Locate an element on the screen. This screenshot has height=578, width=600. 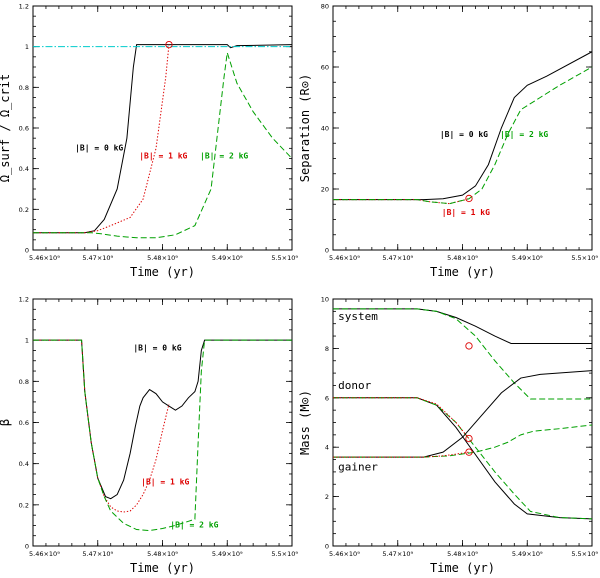
beta-ytick-label: 1 is located at coordinates (27, 341).